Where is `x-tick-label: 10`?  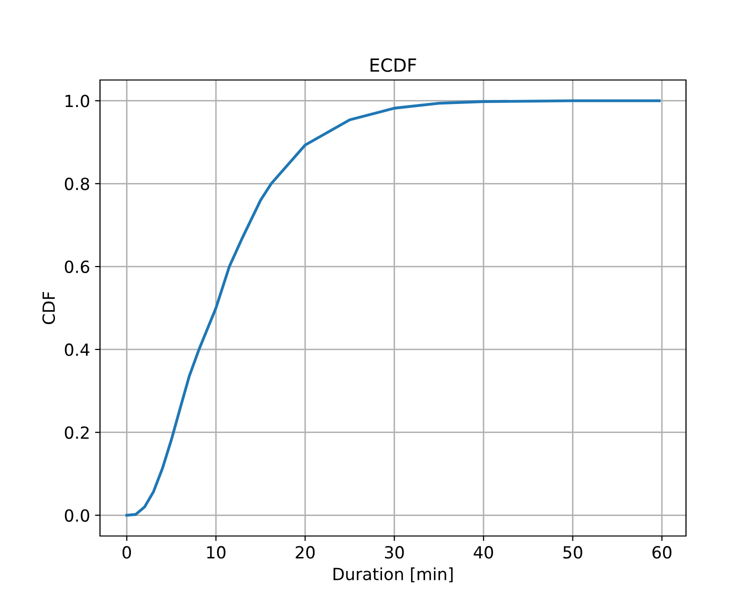 x-tick-label: 10 is located at coordinates (216, 552).